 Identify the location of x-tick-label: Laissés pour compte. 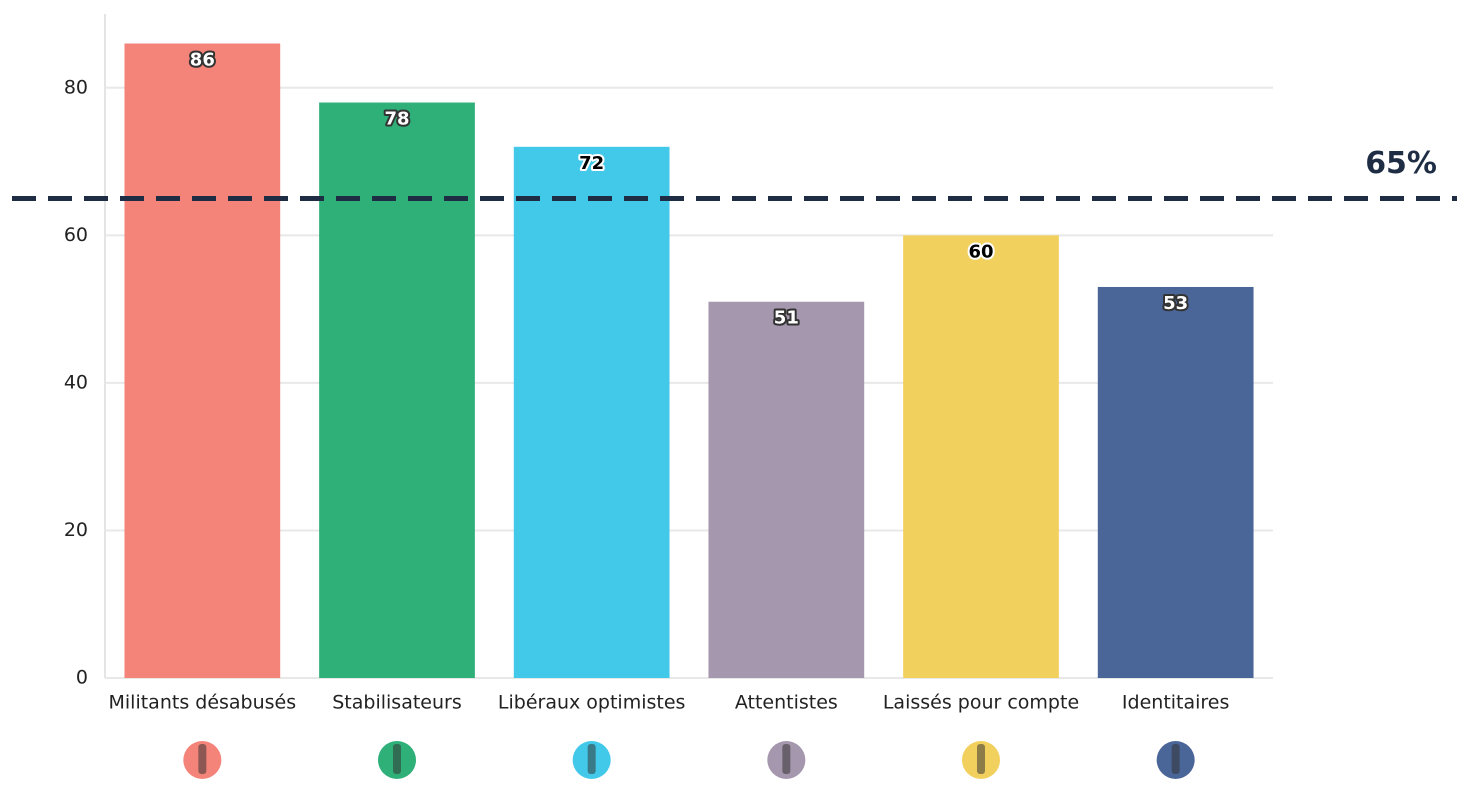
(981, 703).